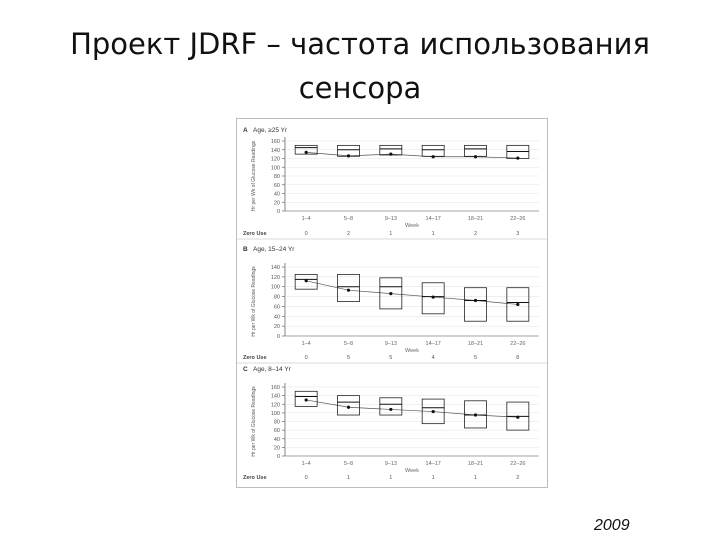  Describe the element at coordinates (277, 431) in the screenshot. I see `y-tick-label: 60` at that location.